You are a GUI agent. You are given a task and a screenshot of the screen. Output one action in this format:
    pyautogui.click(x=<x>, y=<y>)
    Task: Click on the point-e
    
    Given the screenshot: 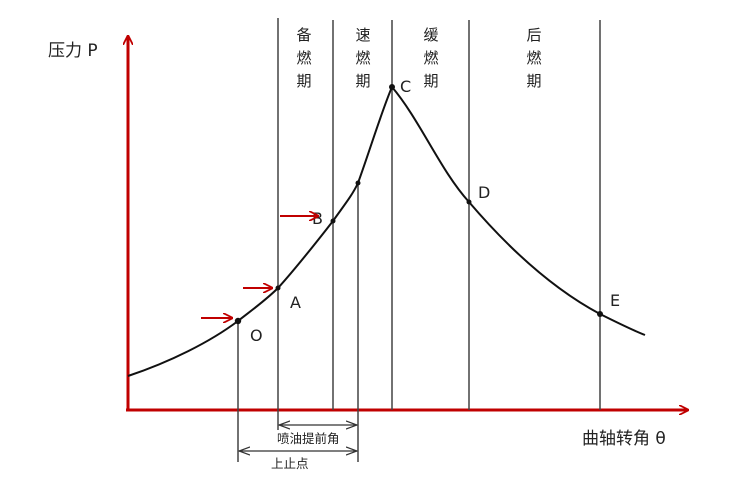 What is the action you would take?
    pyautogui.click(x=600, y=314)
    